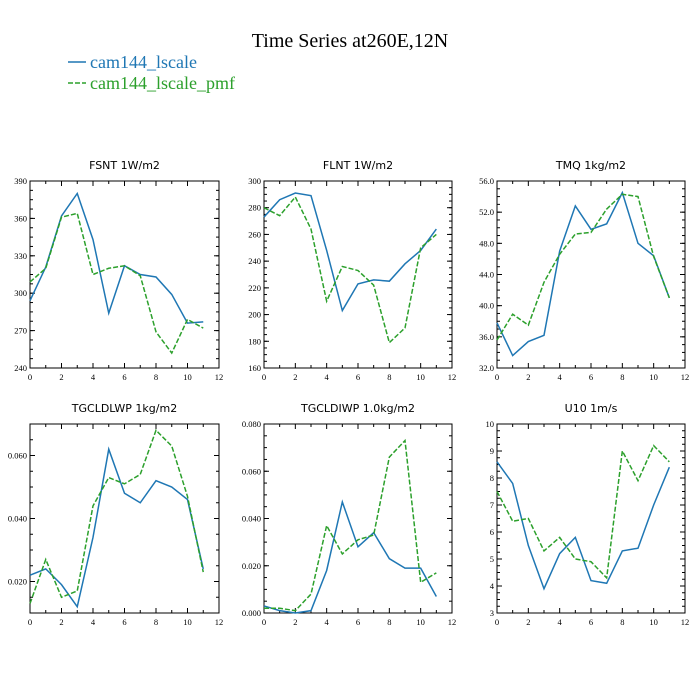 The height and width of the screenshot is (700, 700). I want to click on y-tick-label: 4, so click(492, 586).